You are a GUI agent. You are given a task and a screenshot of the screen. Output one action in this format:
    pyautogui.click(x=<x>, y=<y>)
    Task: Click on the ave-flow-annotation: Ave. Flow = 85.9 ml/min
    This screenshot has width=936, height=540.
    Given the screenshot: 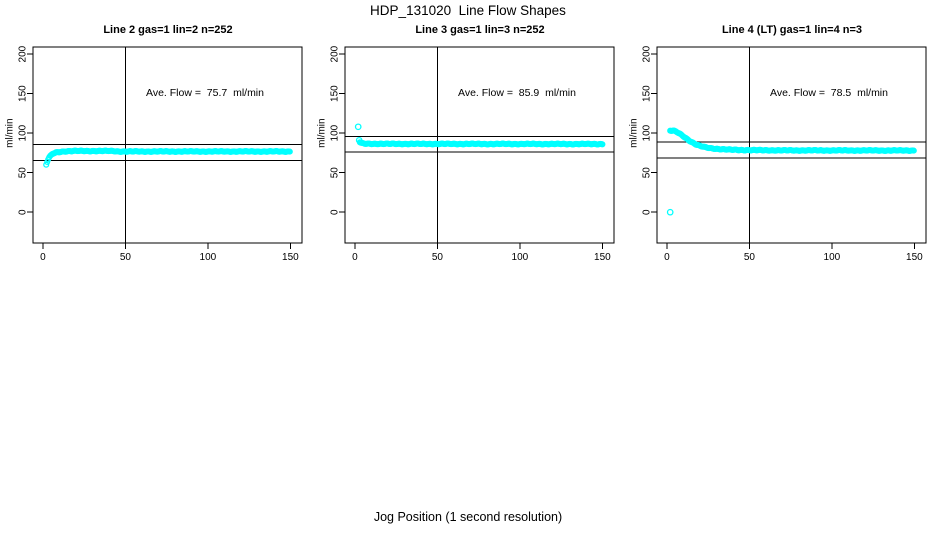 What is the action you would take?
    pyautogui.click(x=517, y=93)
    